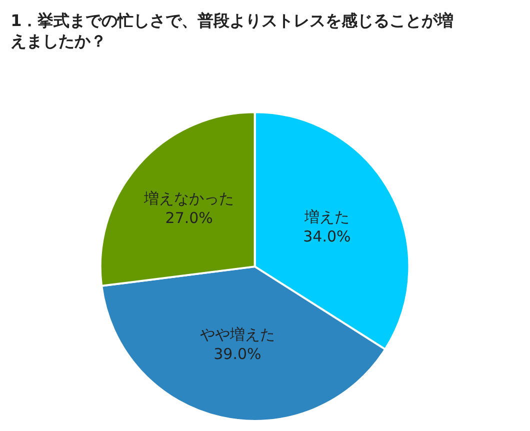  I want to click on data-label: 27.0%, so click(189, 217).